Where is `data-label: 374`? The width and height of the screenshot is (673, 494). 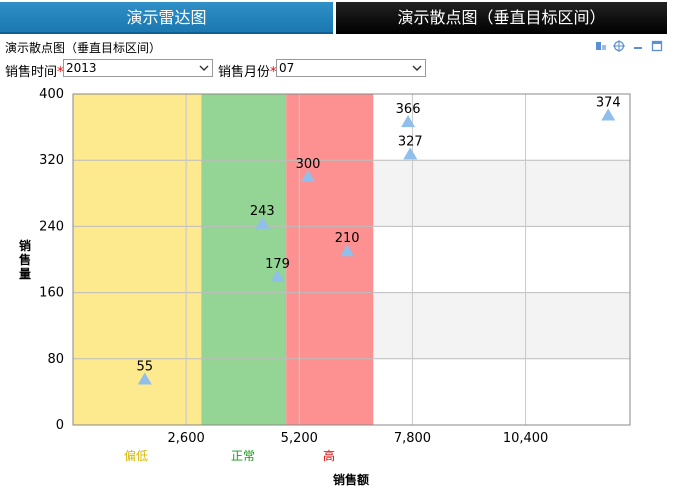
data-label: 374 is located at coordinates (608, 103).